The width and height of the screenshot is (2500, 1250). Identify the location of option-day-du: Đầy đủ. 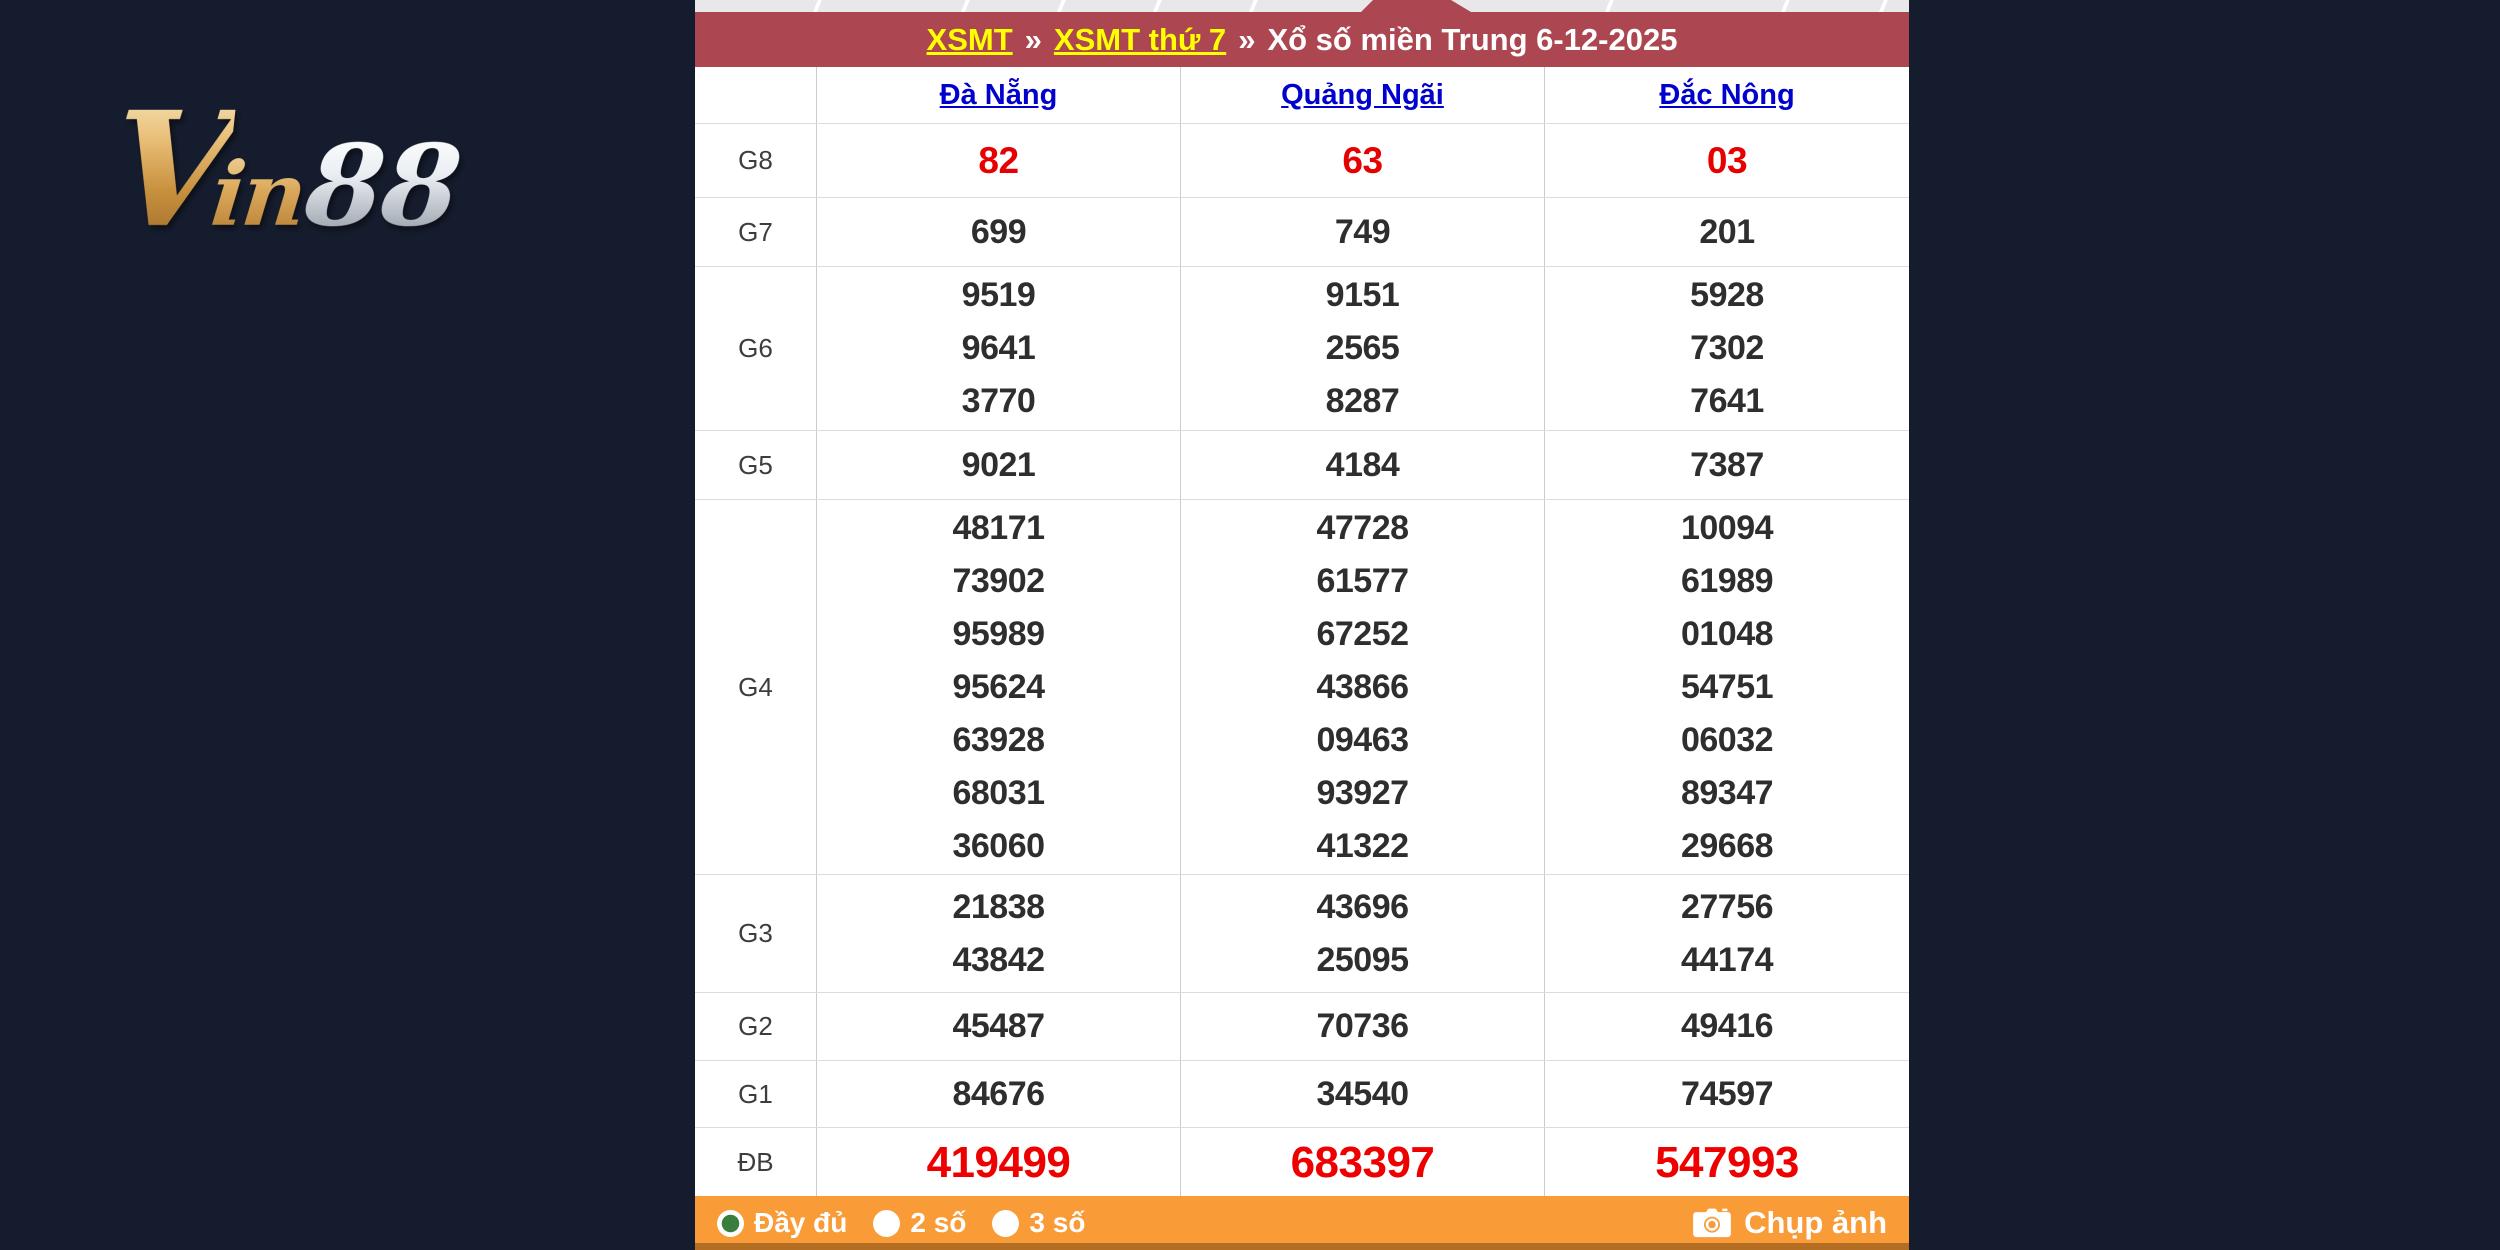
(782, 1223).